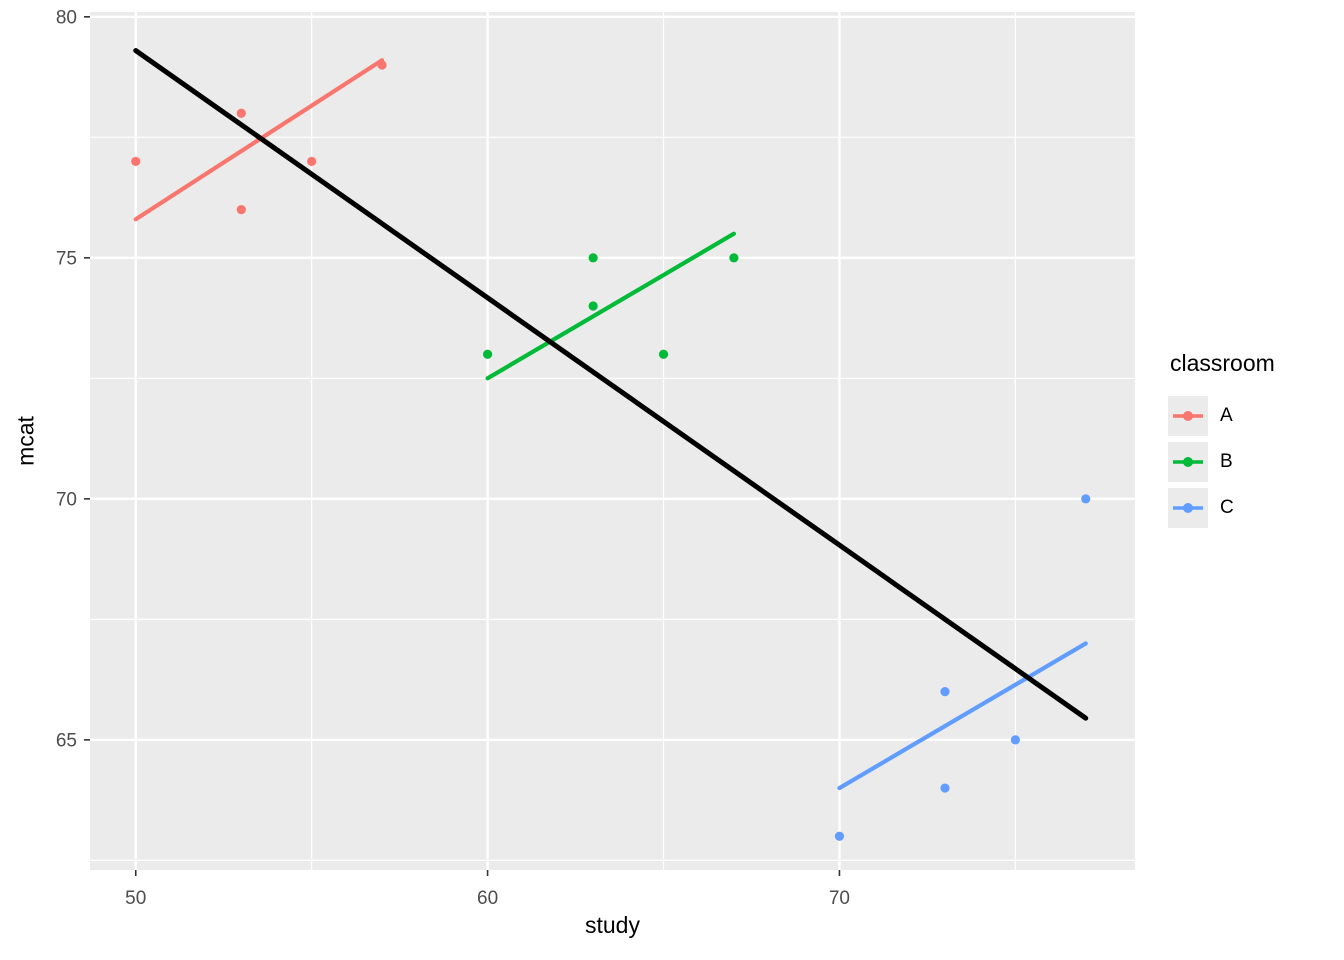 The width and height of the screenshot is (1344, 960). I want to click on legend-label-a: A, so click(1226, 415).